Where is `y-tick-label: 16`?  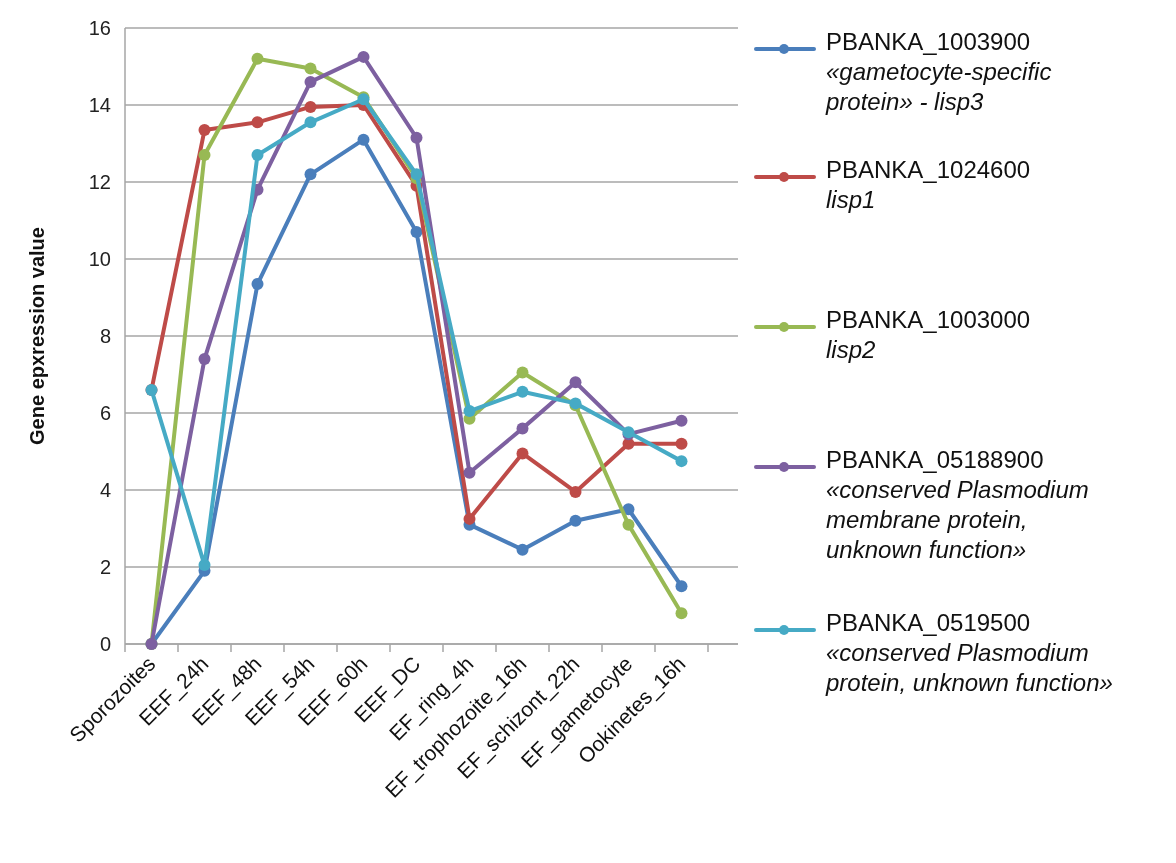 y-tick-label: 16 is located at coordinates (99, 28).